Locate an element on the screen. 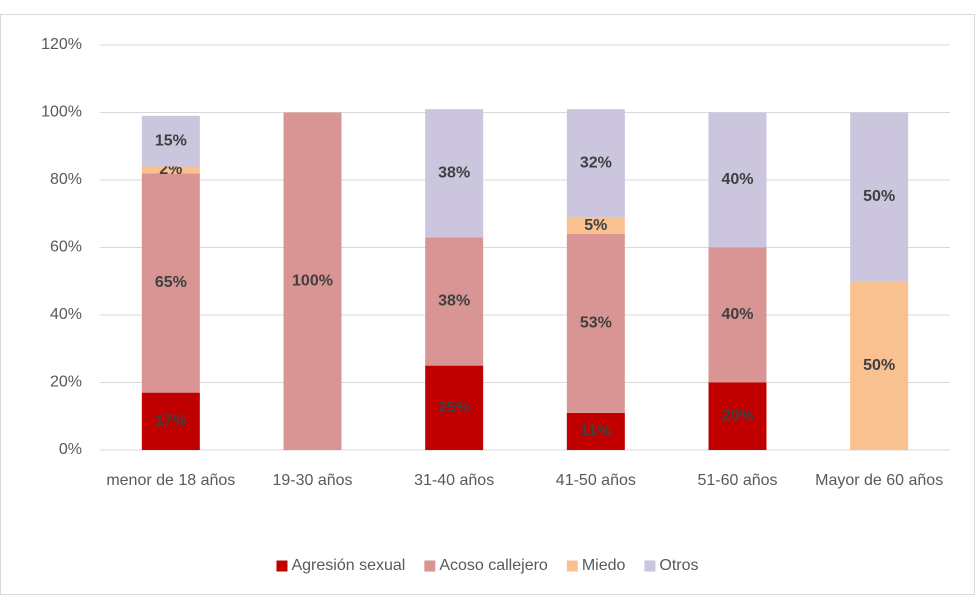  data-label: 15% is located at coordinates (171, 140).